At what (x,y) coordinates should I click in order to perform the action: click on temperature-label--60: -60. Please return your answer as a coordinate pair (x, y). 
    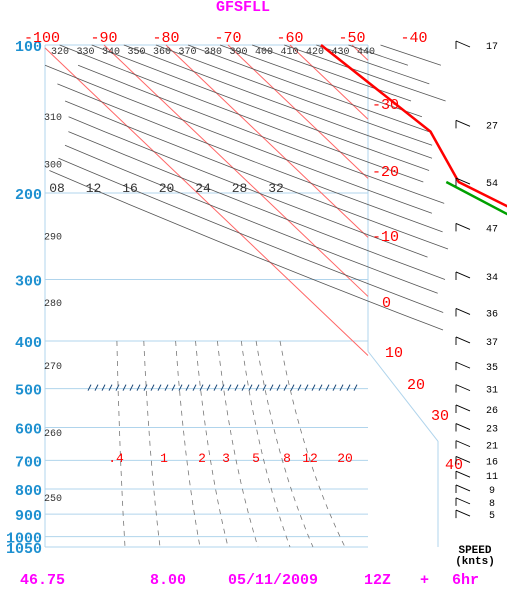
    Looking at the image, I should click on (289, 38).